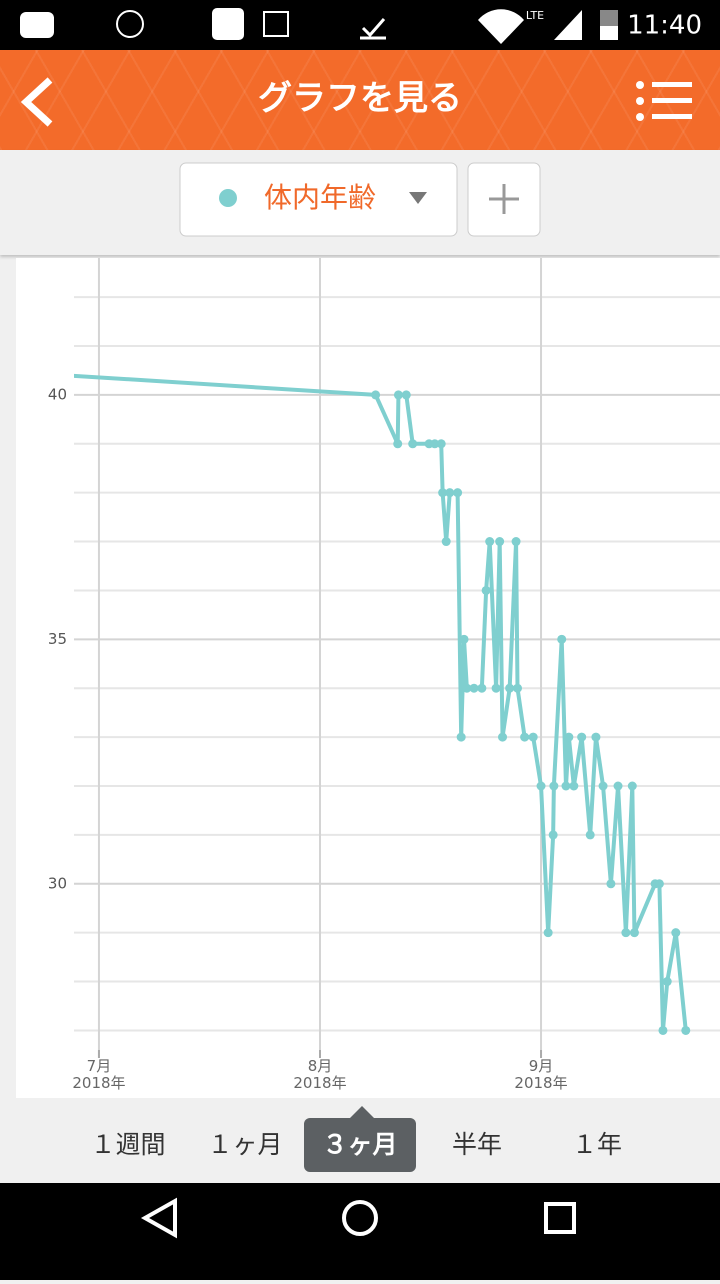 This screenshot has height=1284, width=720. I want to click on nav-icons, so click(358, 1218).